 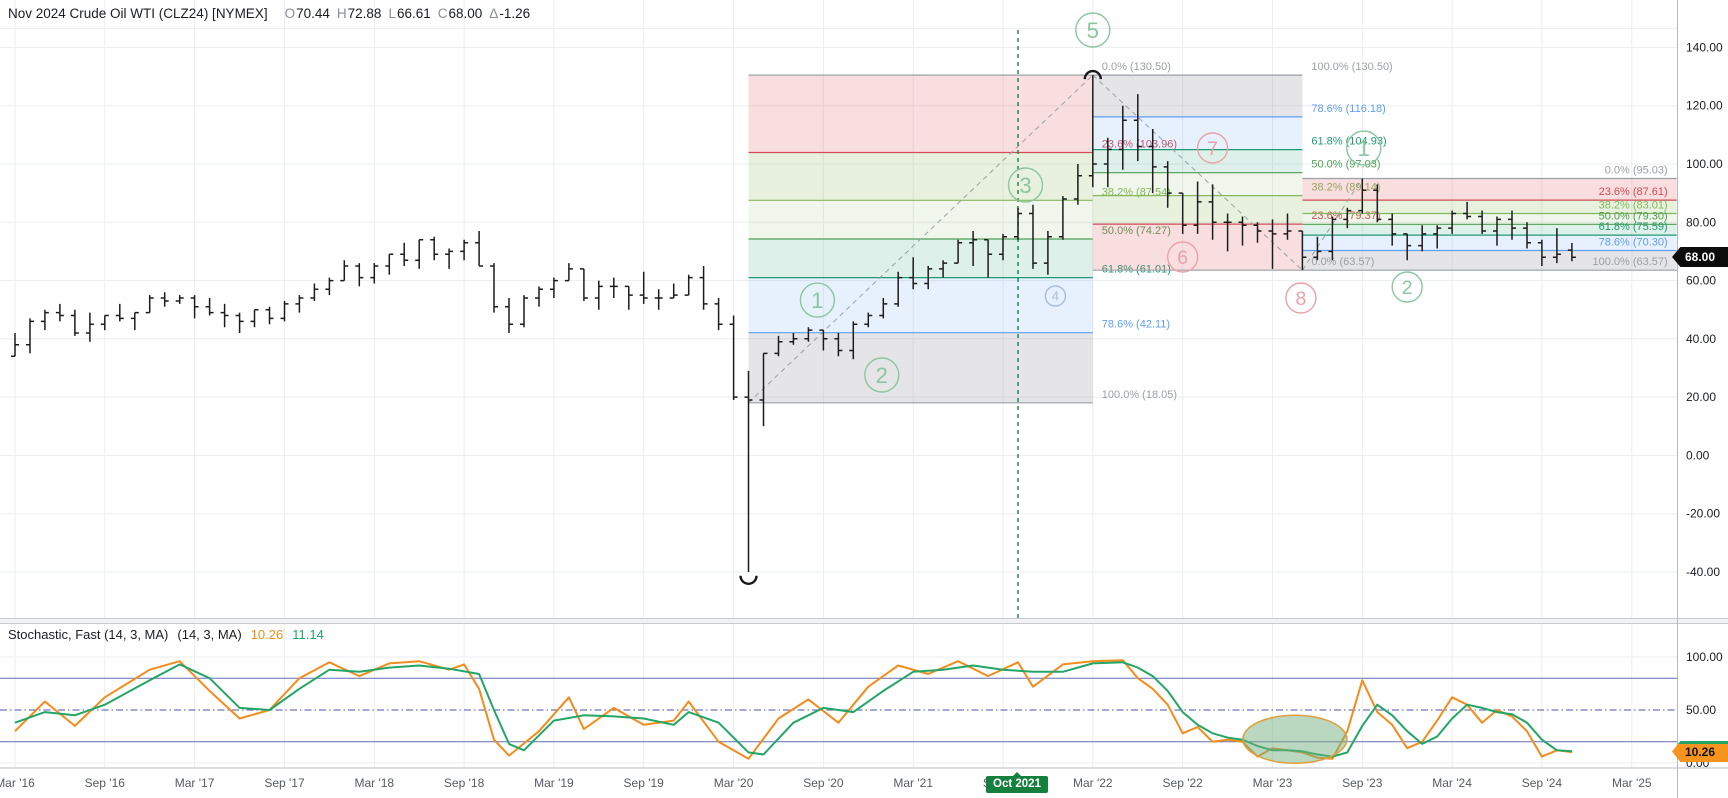 What do you see at coordinates (644, 783) in the screenshot?
I see `time-axis-label: Sep '19` at bounding box center [644, 783].